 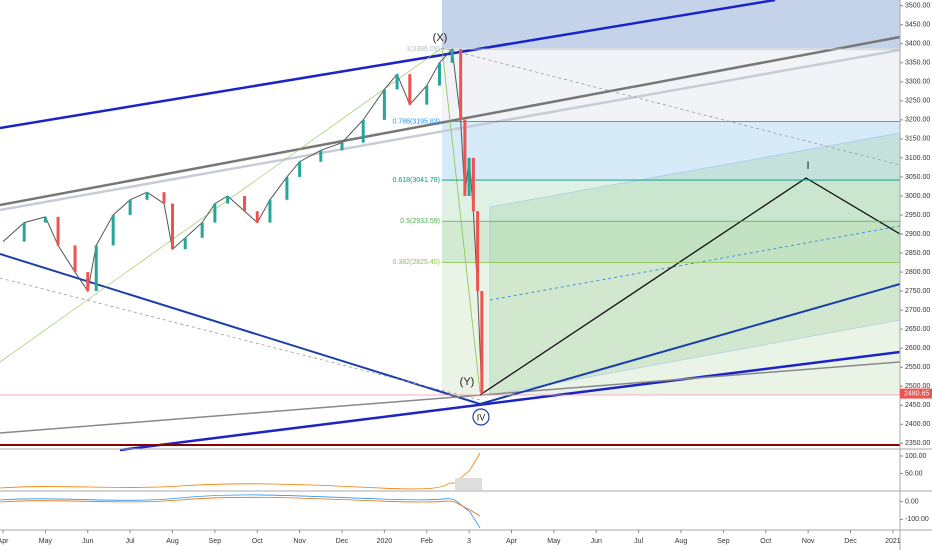 I want to click on y-tick-label: 2850.00, so click(x=917, y=253).